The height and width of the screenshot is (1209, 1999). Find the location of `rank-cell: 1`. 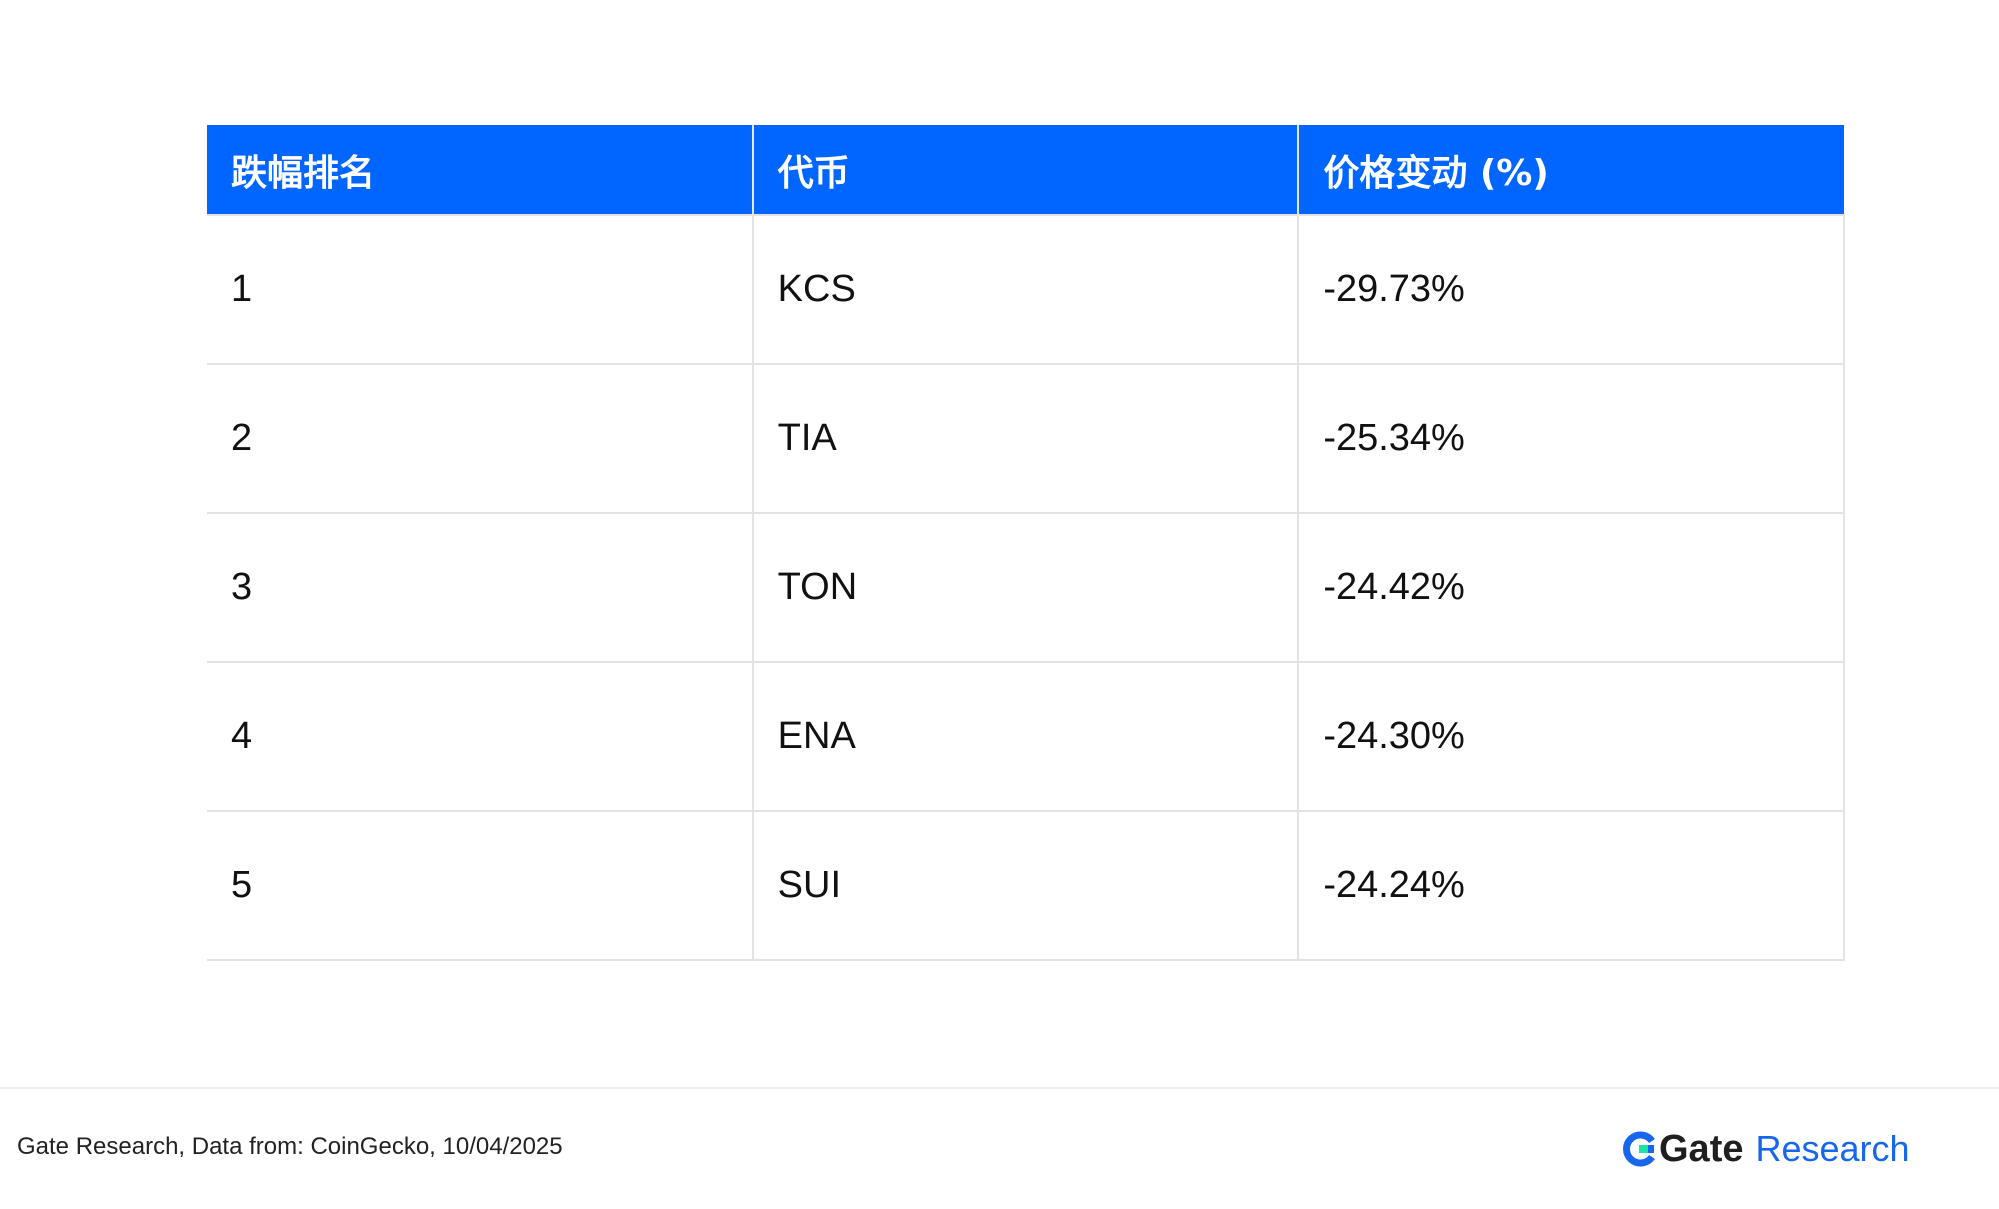

rank-cell: 1 is located at coordinates (480, 289).